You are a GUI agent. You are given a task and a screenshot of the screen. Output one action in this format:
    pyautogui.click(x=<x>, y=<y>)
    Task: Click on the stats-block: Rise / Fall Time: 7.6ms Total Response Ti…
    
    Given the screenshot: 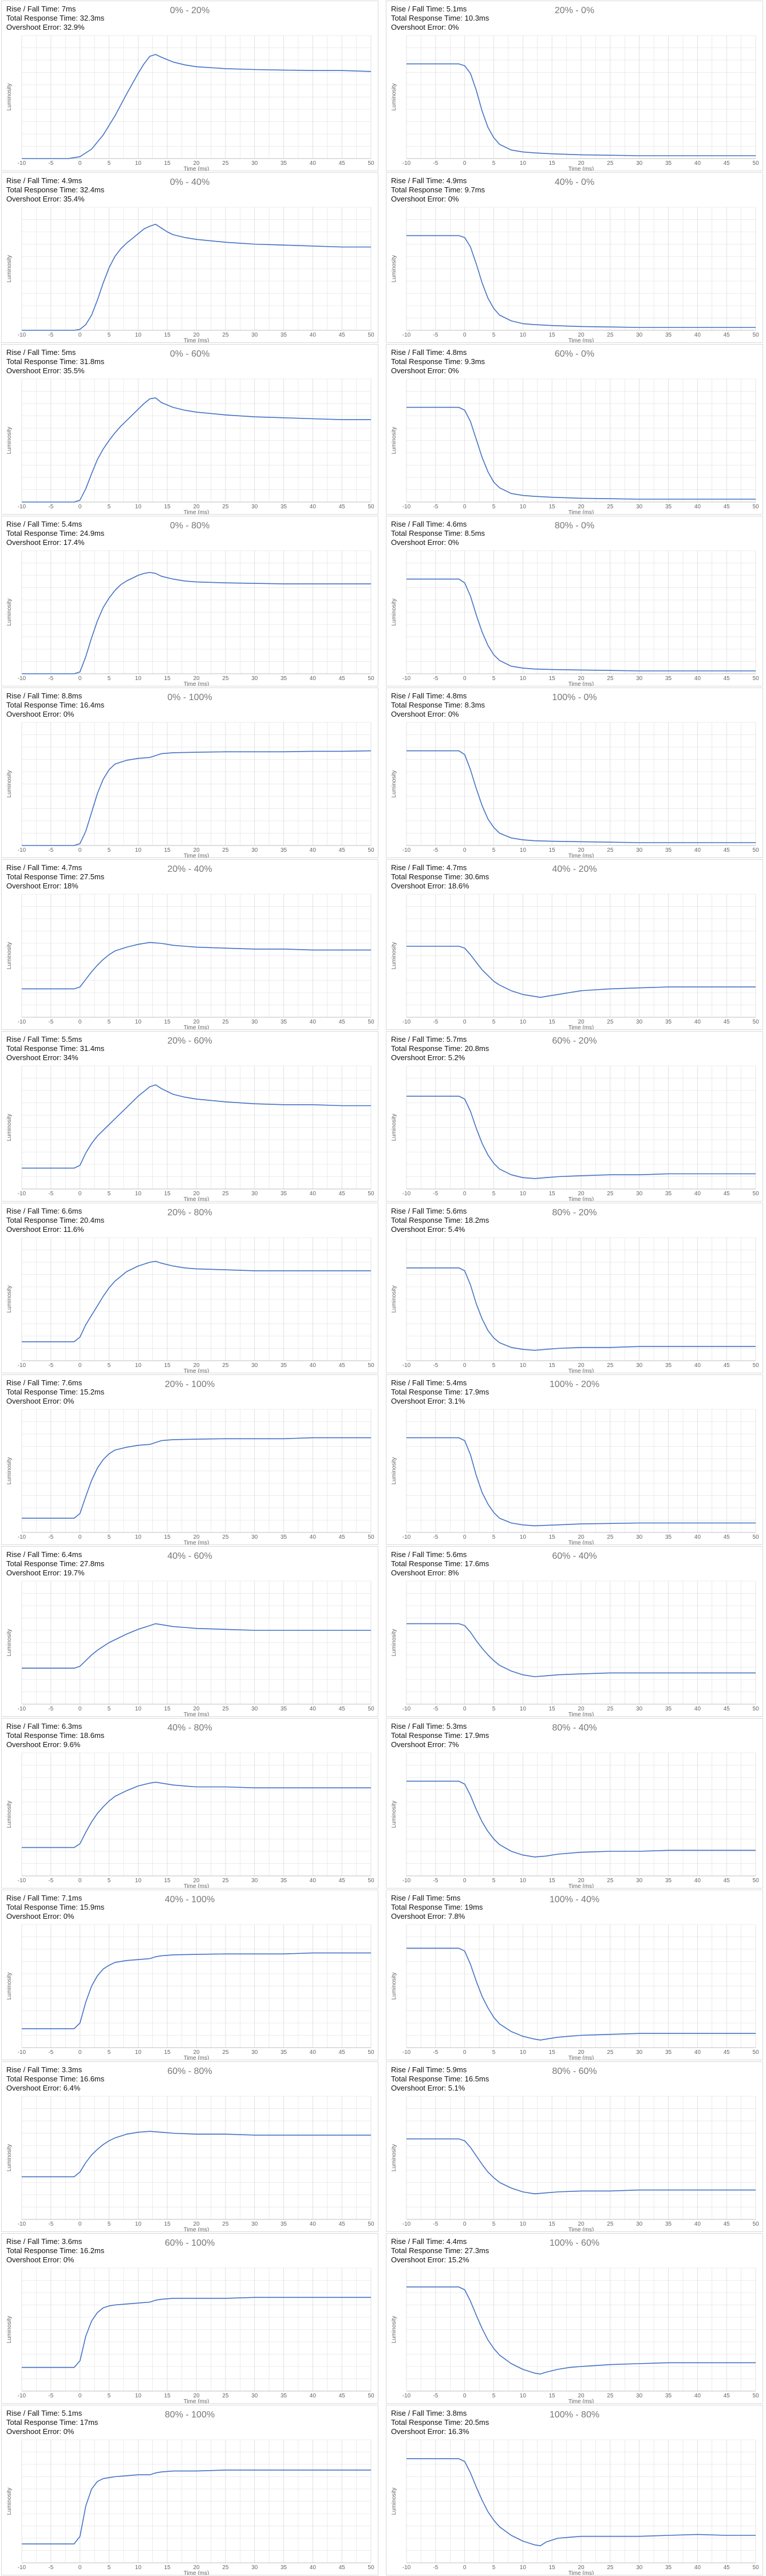 What is the action you would take?
    pyautogui.click(x=55, y=1392)
    